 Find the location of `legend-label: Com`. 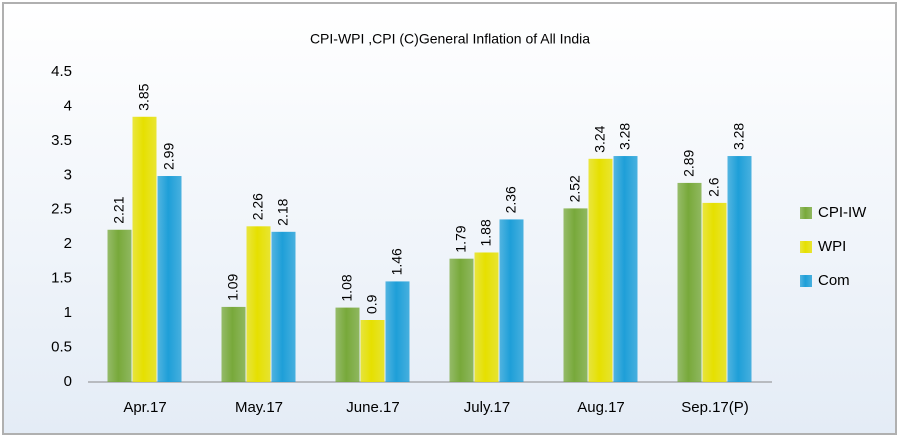

legend-label: Com is located at coordinates (834, 280).